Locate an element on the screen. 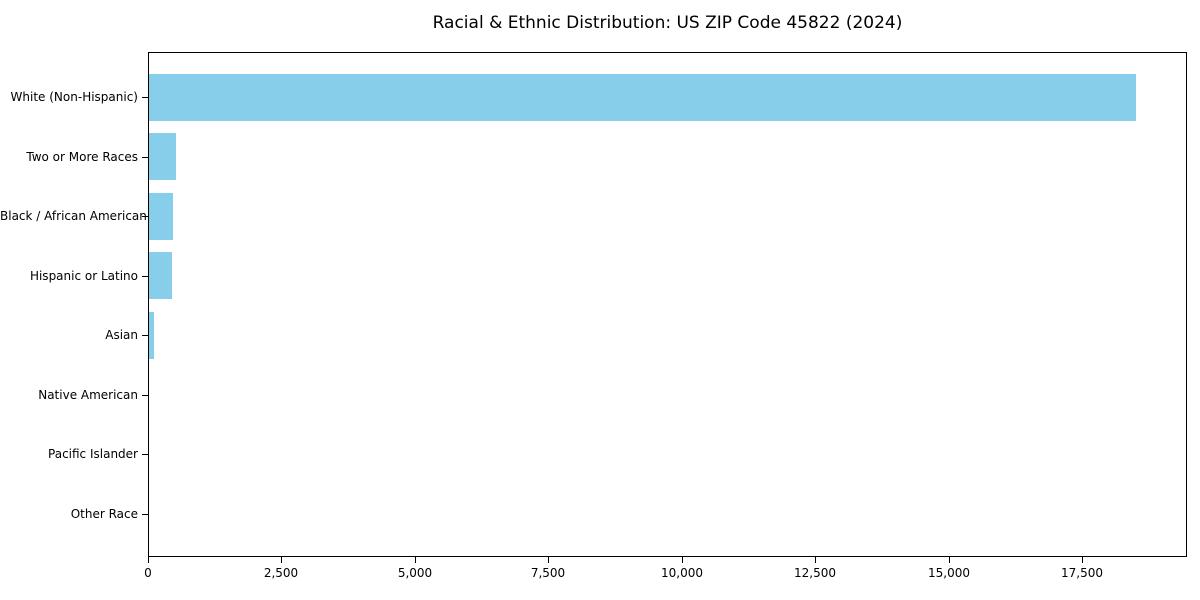 The height and width of the screenshot is (600, 1200). bar-two-or-more-races is located at coordinates (162, 156).